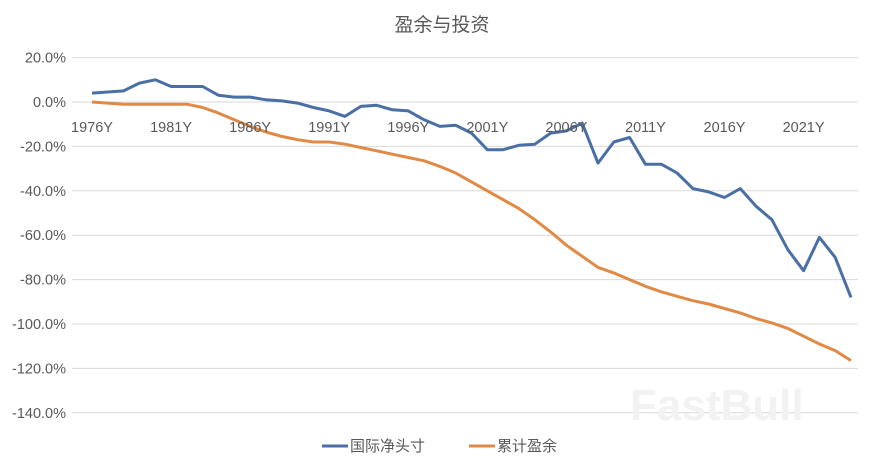 The height and width of the screenshot is (466, 885). What do you see at coordinates (717, 405) in the screenshot?
I see `watermark: FastBull` at bounding box center [717, 405].